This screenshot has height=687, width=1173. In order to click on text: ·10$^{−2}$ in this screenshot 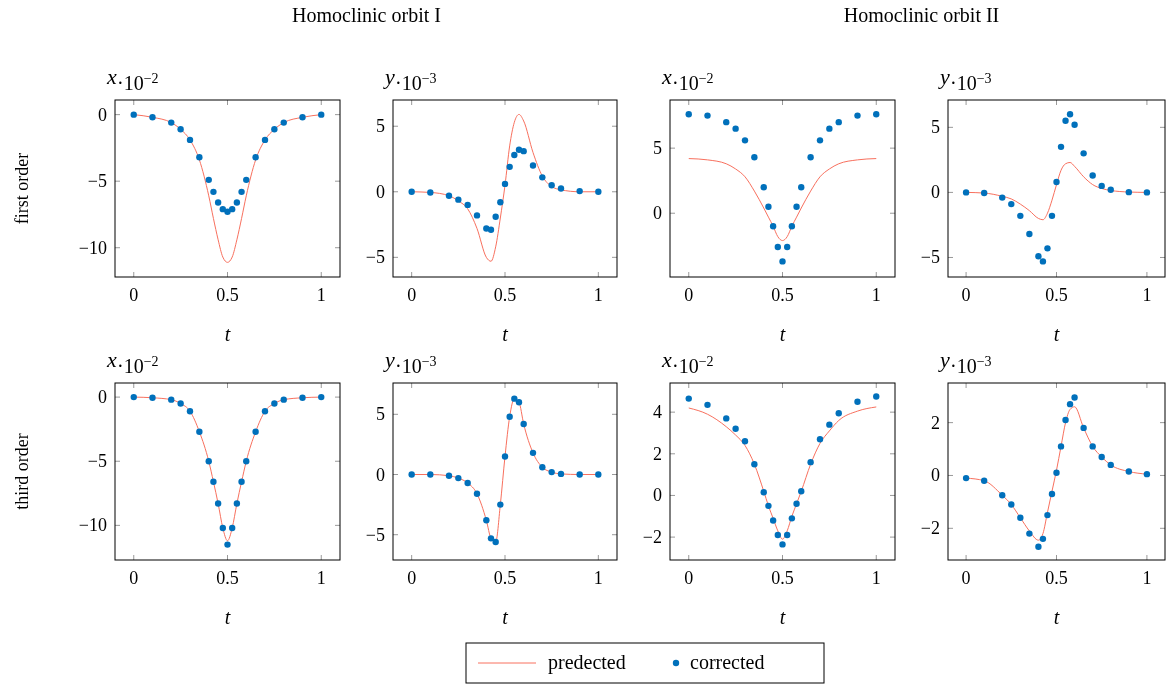, I will do `click(693, 365)`.